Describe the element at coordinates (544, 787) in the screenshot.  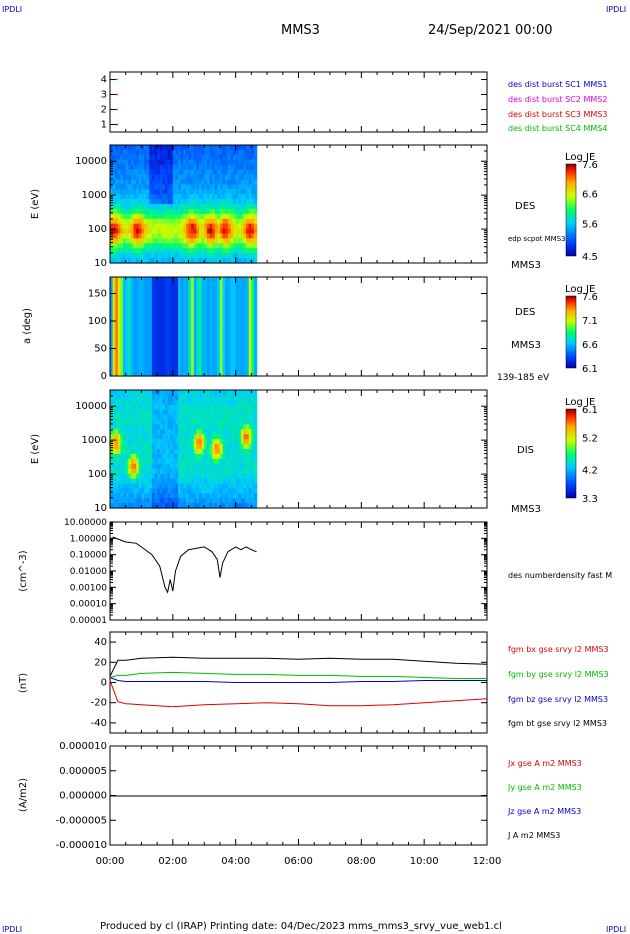
I see `legend-jy: Jy gse A m2 MMS3` at that location.